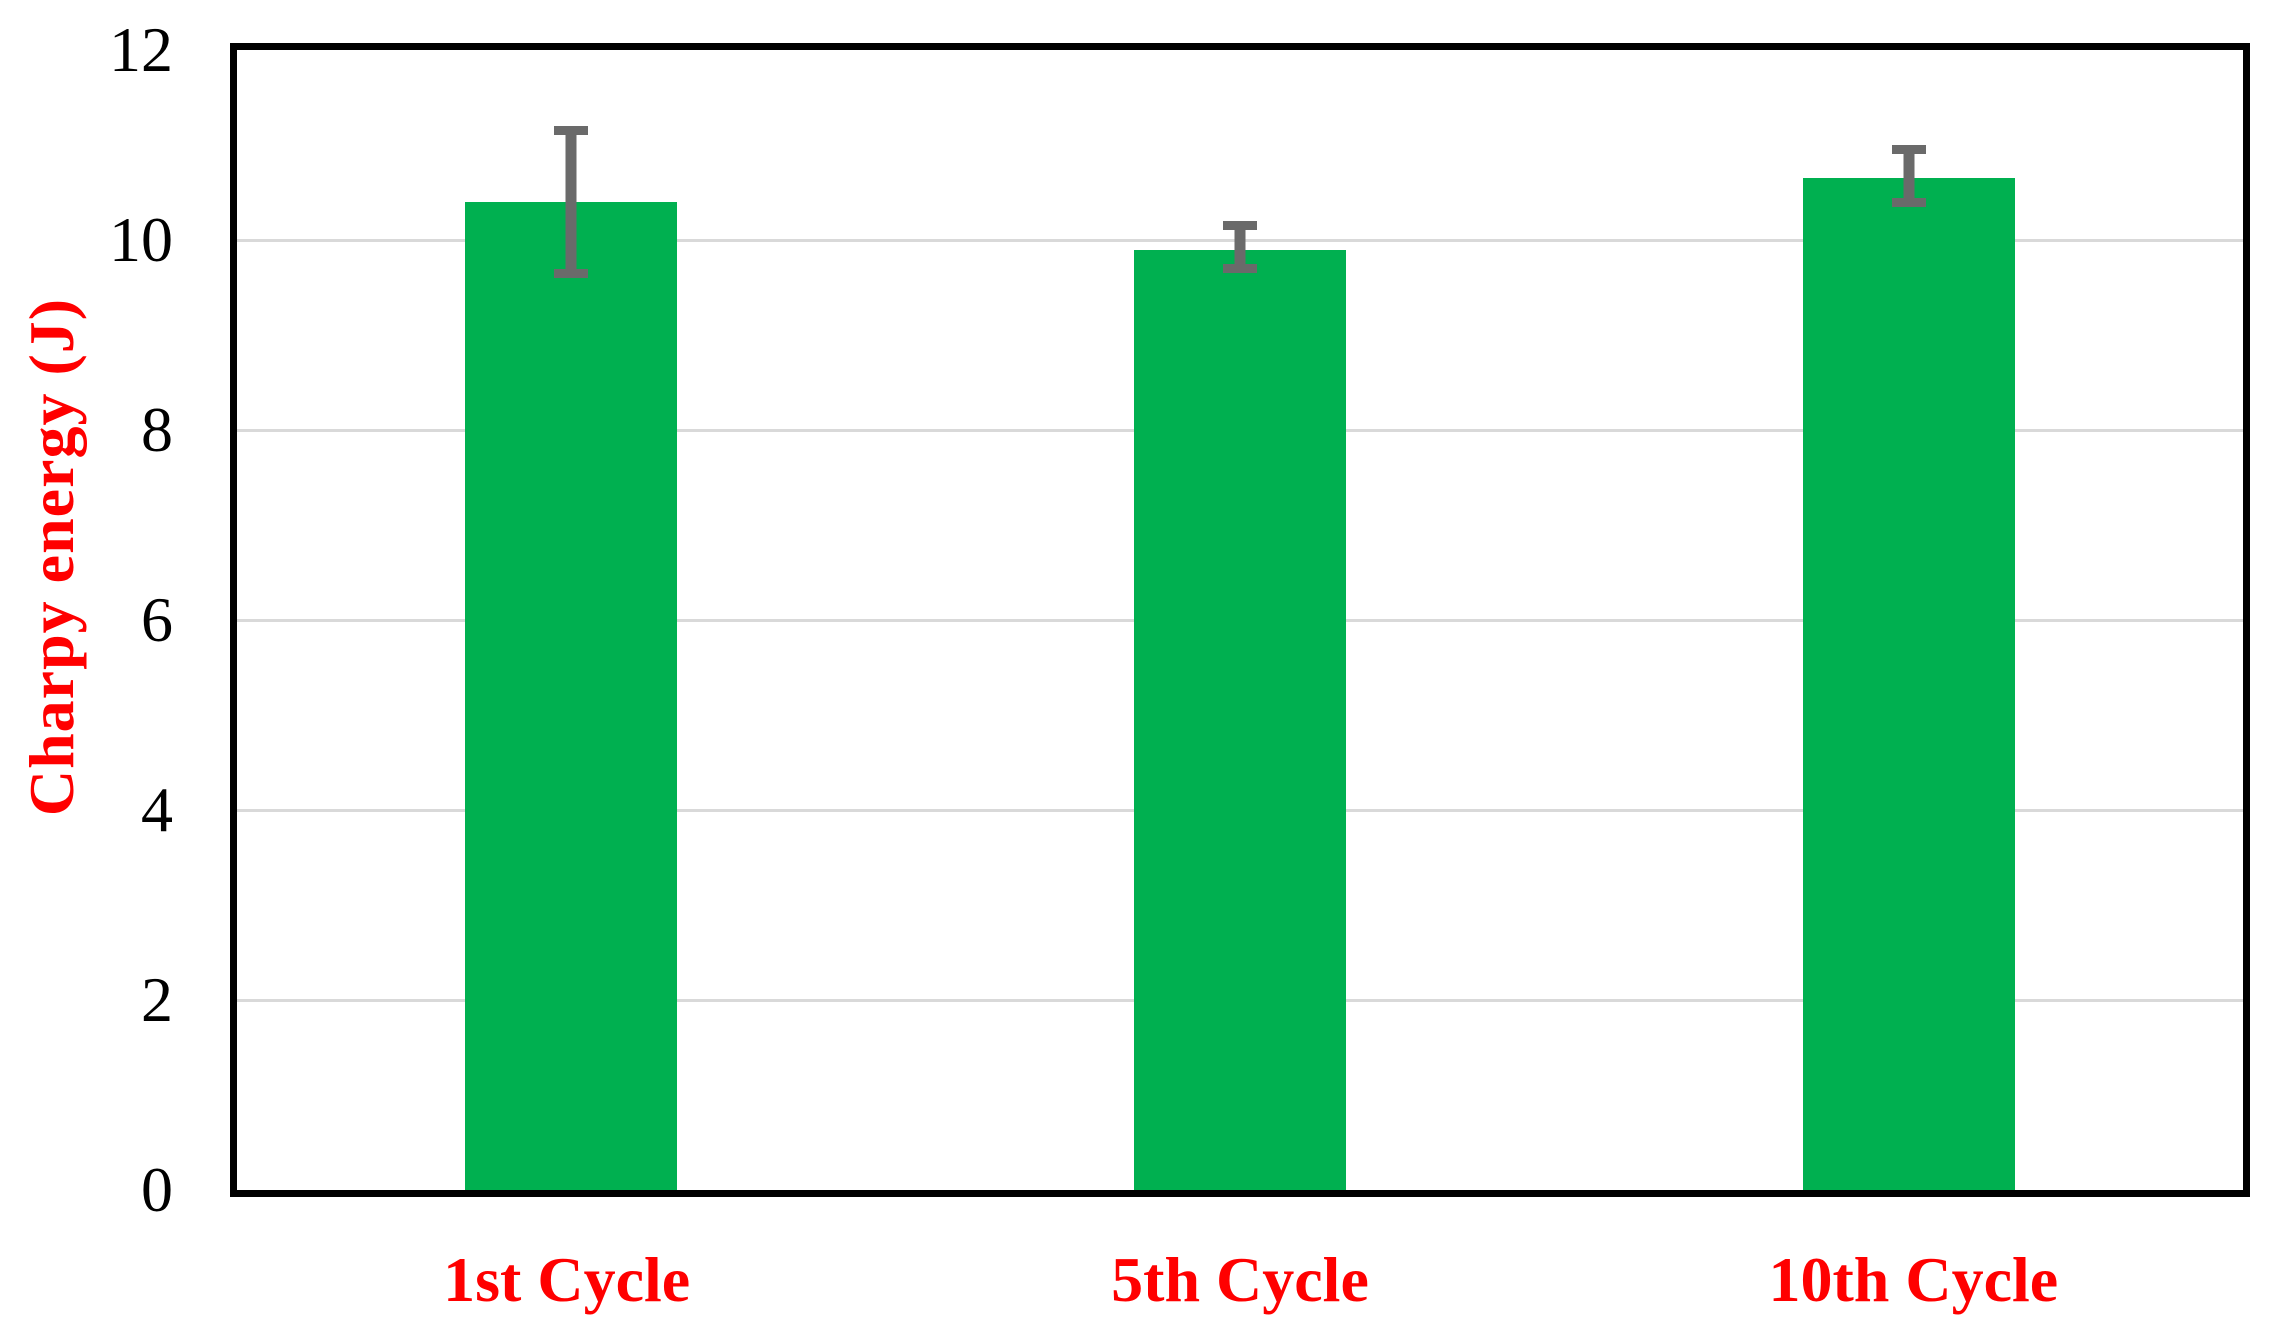  Describe the element at coordinates (571, 696) in the screenshot. I see `bar-1st-cycle` at that location.